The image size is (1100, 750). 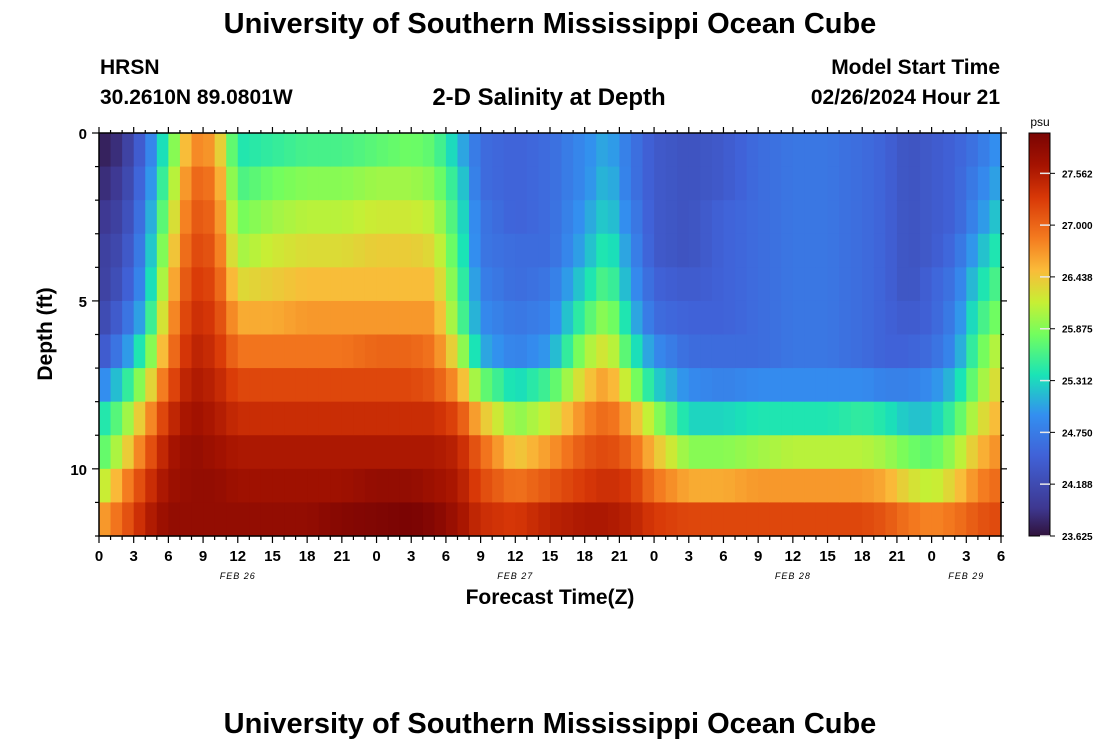 What do you see at coordinates (1077, 485) in the screenshot?
I see `colorbar-label: 24.188` at bounding box center [1077, 485].